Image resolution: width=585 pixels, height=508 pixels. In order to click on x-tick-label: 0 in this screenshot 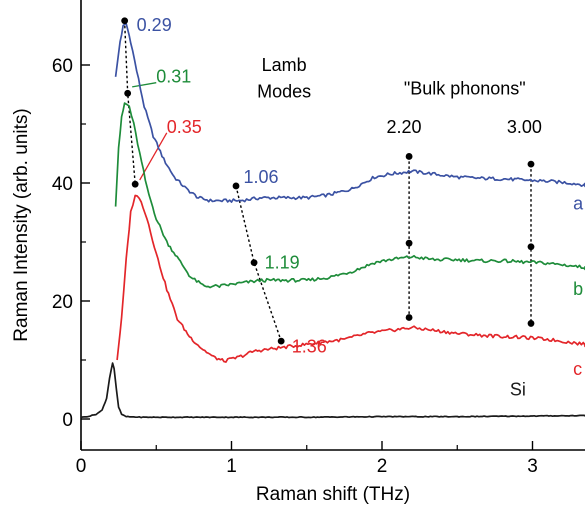, I will do `click(81, 466)`.